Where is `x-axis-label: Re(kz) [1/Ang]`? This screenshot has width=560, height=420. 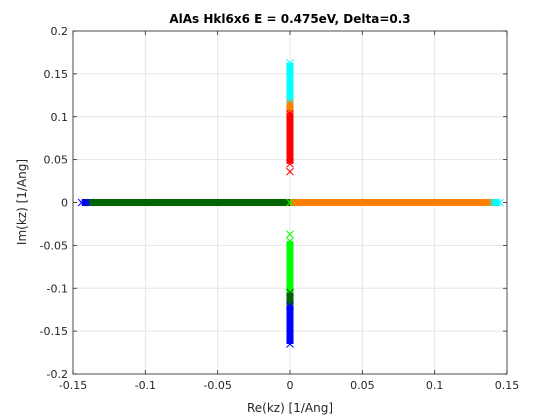 x-axis-label: Re(kz) [1/Ang] is located at coordinates (290, 408).